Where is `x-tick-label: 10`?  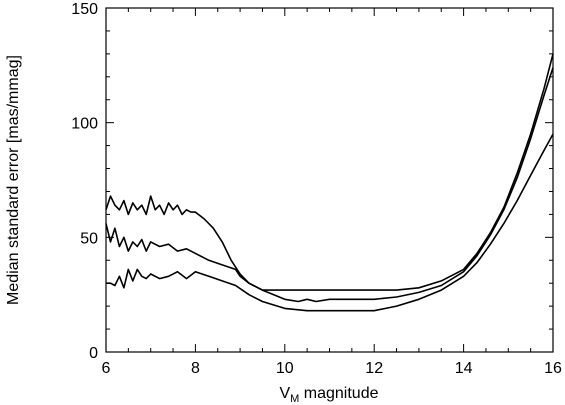 x-tick-label: 10 is located at coordinates (285, 368).